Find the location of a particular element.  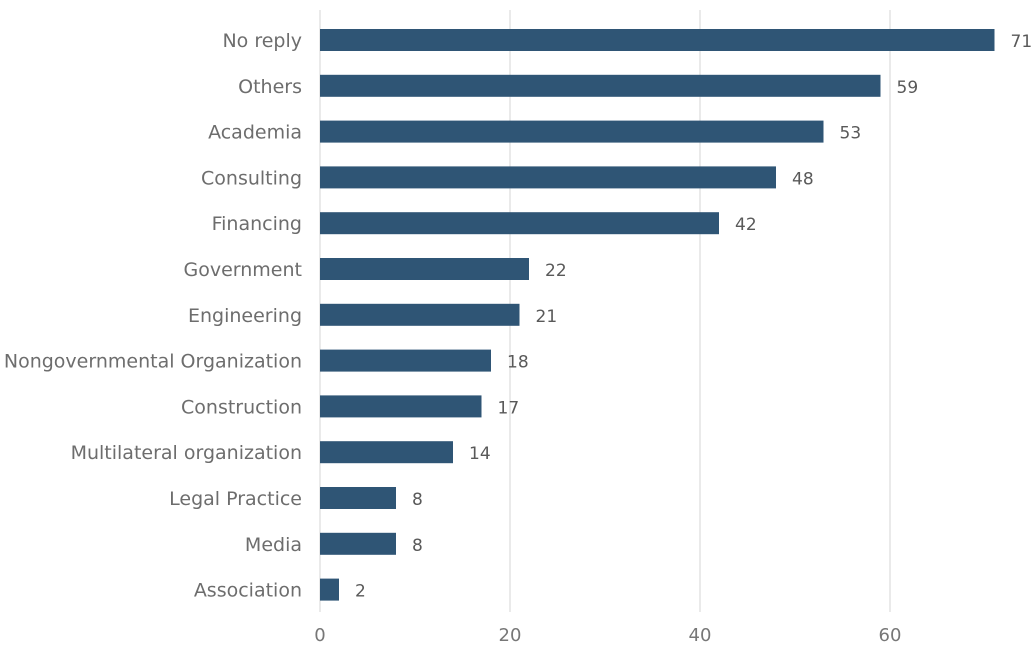

category-label: Construction is located at coordinates (241, 407).